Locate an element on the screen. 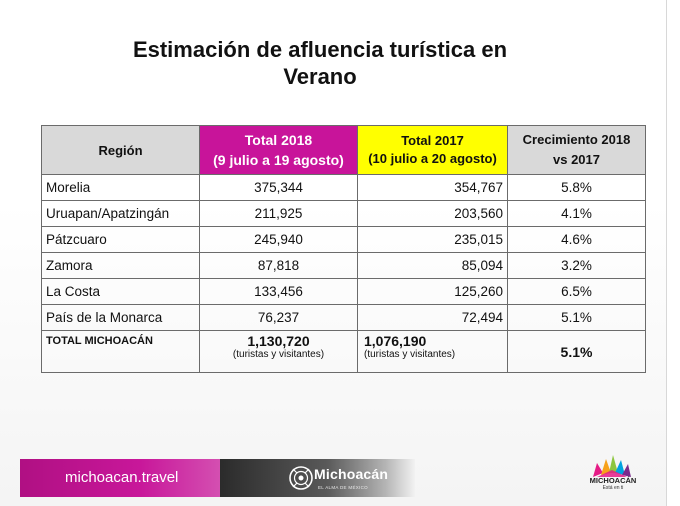  header-total-2017-range: (10 julio a 20 agosto) is located at coordinates (432, 158).